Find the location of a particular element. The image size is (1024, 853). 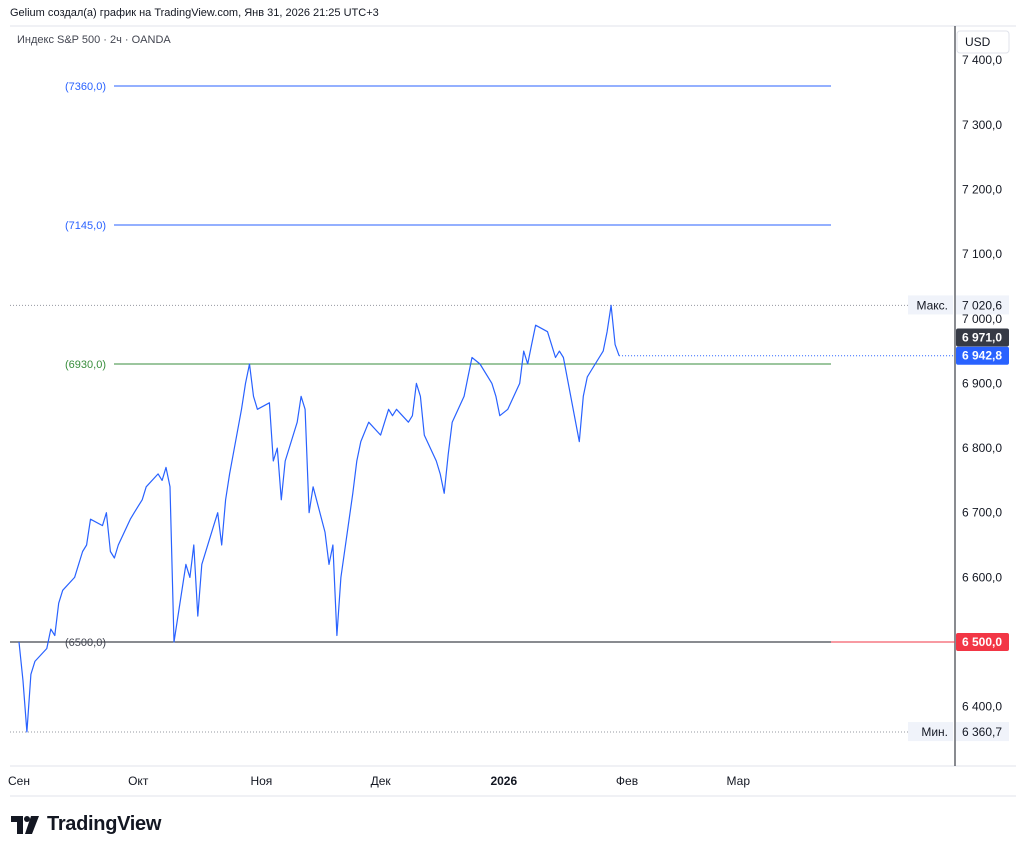

min-value: 6 360,7 is located at coordinates (982, 732).